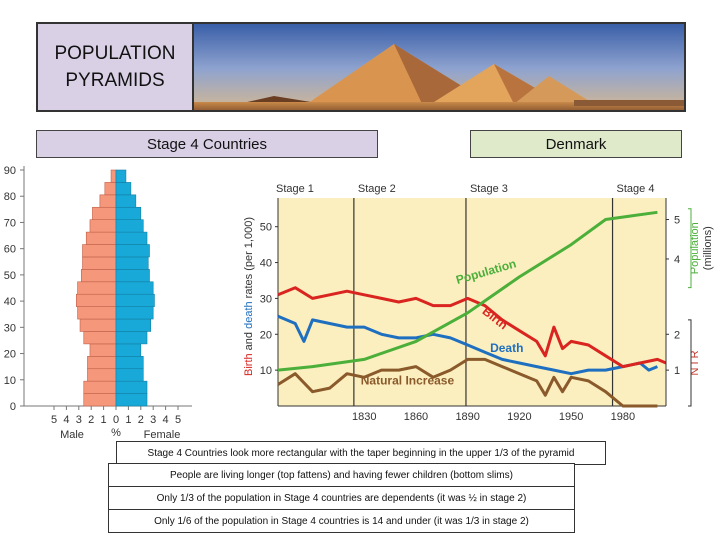  What do you see at coordinates (708, 248) in the screenshot?
I see `right-axis-label-bottom: (millions)` at bounding box center [708, 248].